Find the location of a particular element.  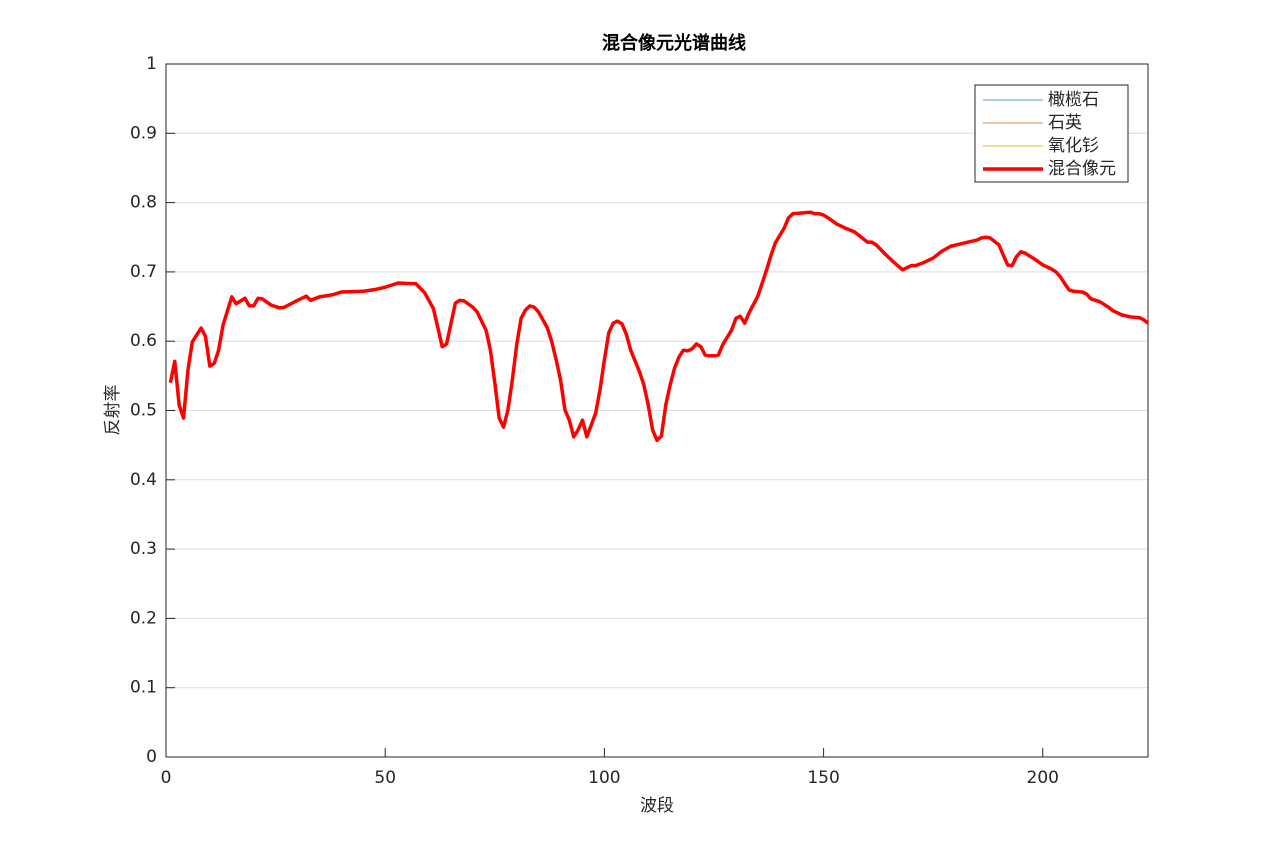

y-tick-label: 0.9 is located at coordinates (143, 133).